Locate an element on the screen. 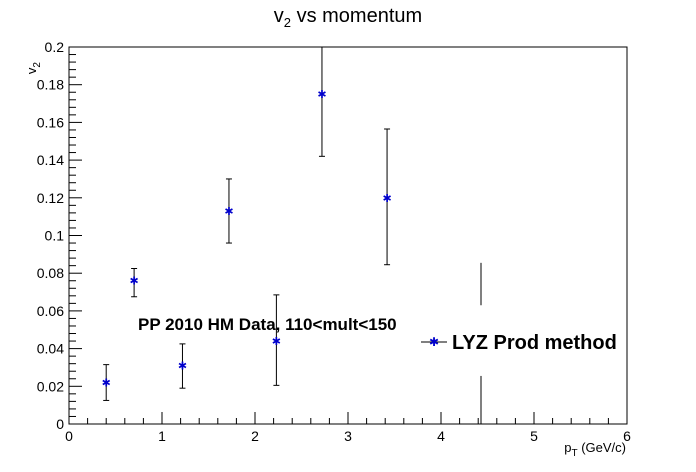 Image resolution: width=696 pixels, height=472 pixels. y-tick-label: 0 is located at coordinates (60, 424).